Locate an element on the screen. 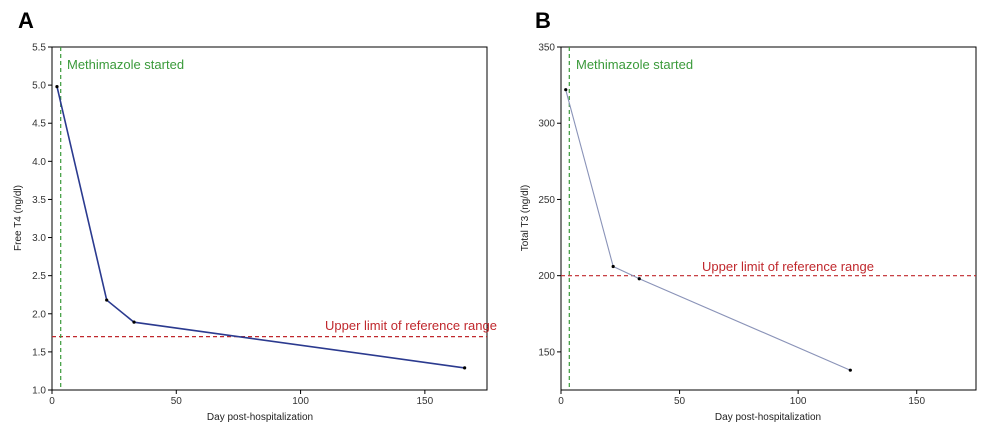 This screenshot has height=426, width=988. panel-b-y-axis-title: Total T3 (ng/dl) is located at coordinates (525, 218).